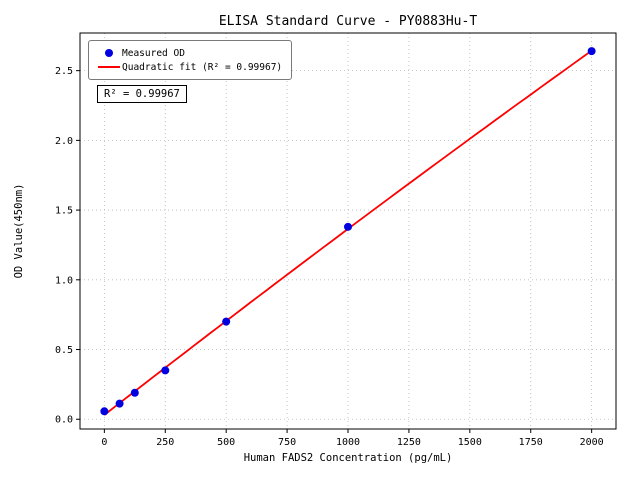 Image resolution: width=640 pixels, height=480 pixels. What do you see at coordinates (348, 458) in the screenshot?
I see `x-axis-label: Human FADS2 Concentration (pg/mL)` at bounding box center [348, 458].